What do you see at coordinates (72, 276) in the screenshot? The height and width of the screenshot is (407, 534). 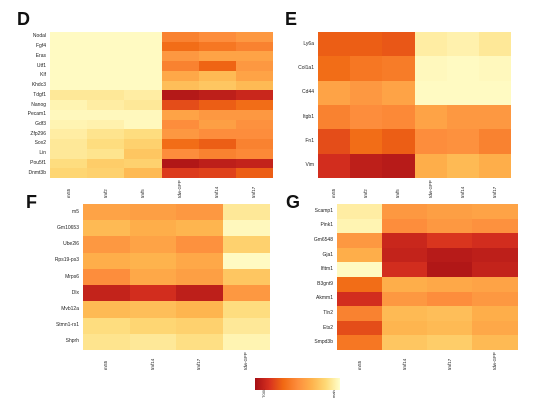 I see `row-label-f: Mrps6` at bounding box center [72, 276].